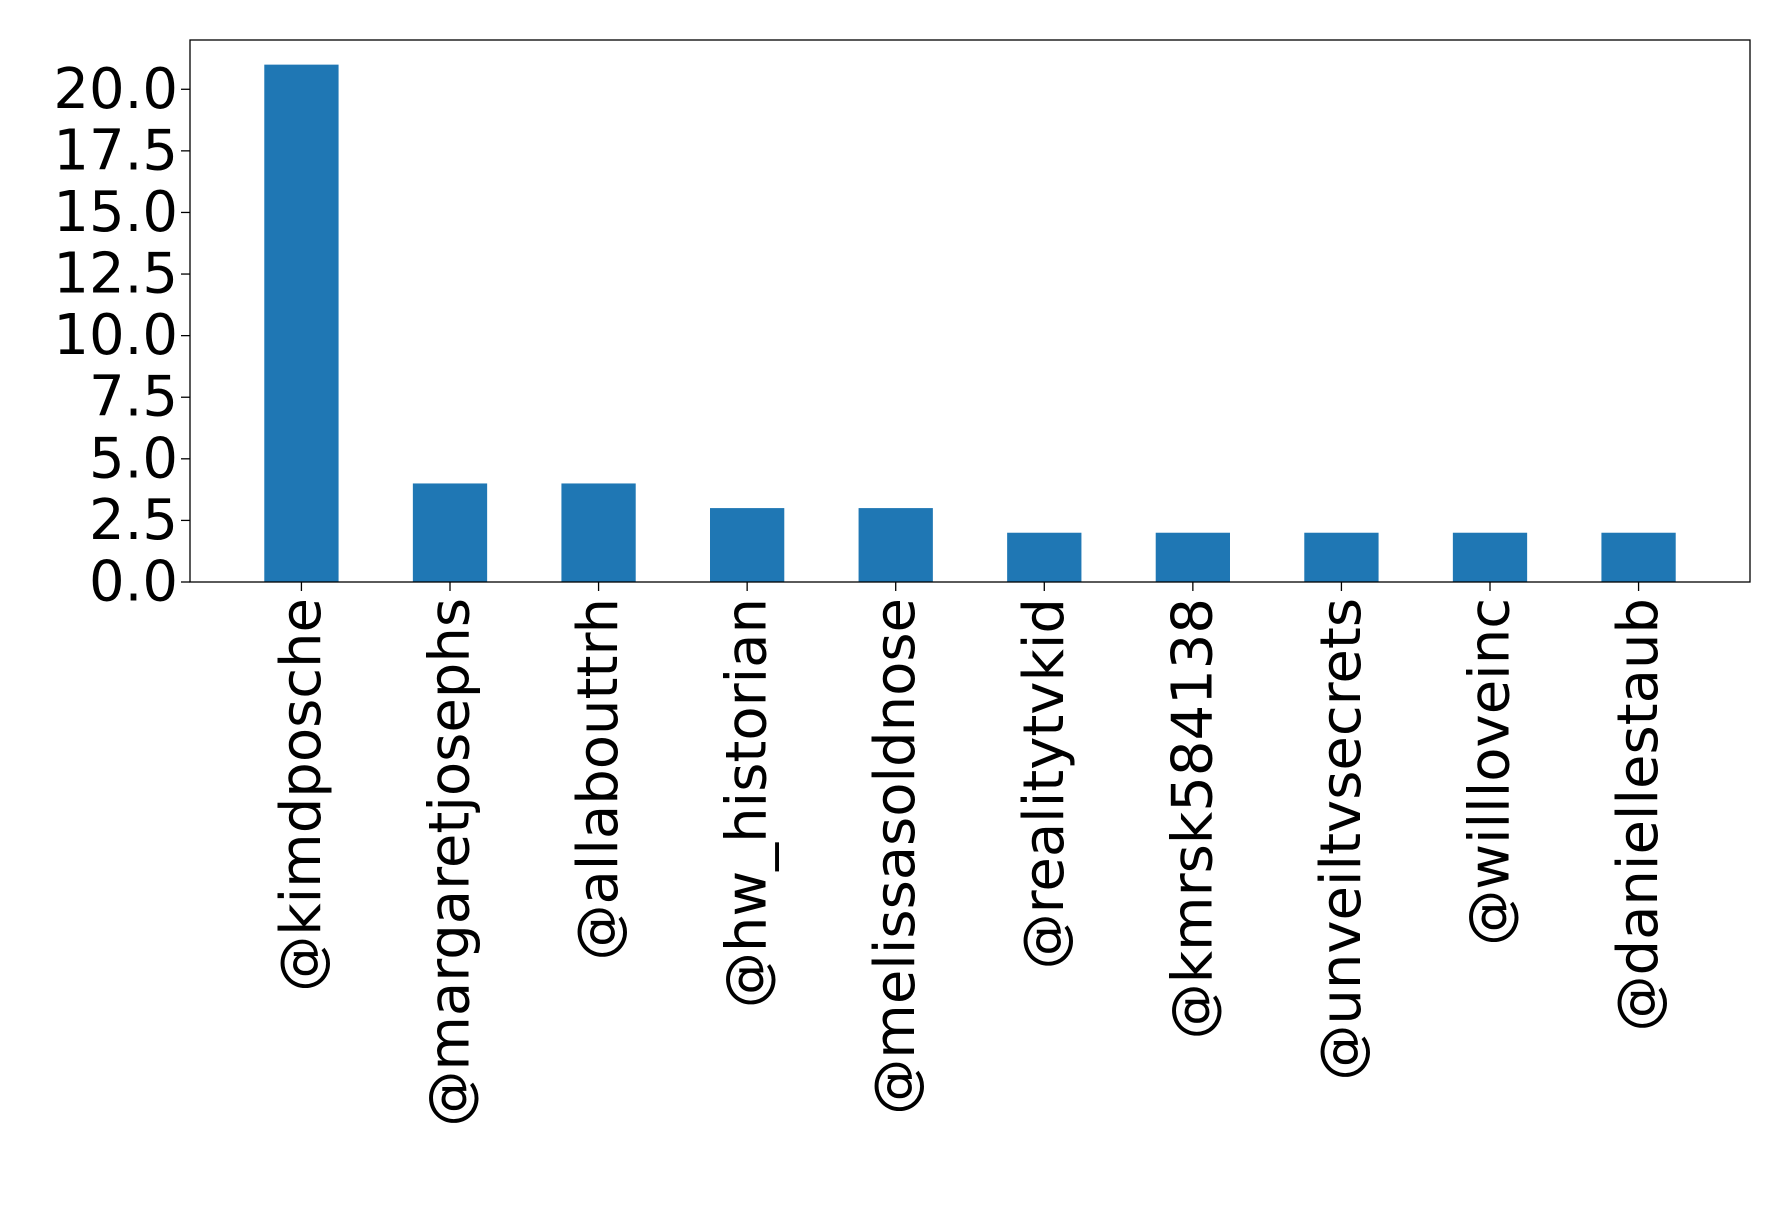 This screenshot has height=1218, width=1778. Describe the element at coordinates (133, 458) in the screenshot. I see `y-tick-label: 5.0` at that location.